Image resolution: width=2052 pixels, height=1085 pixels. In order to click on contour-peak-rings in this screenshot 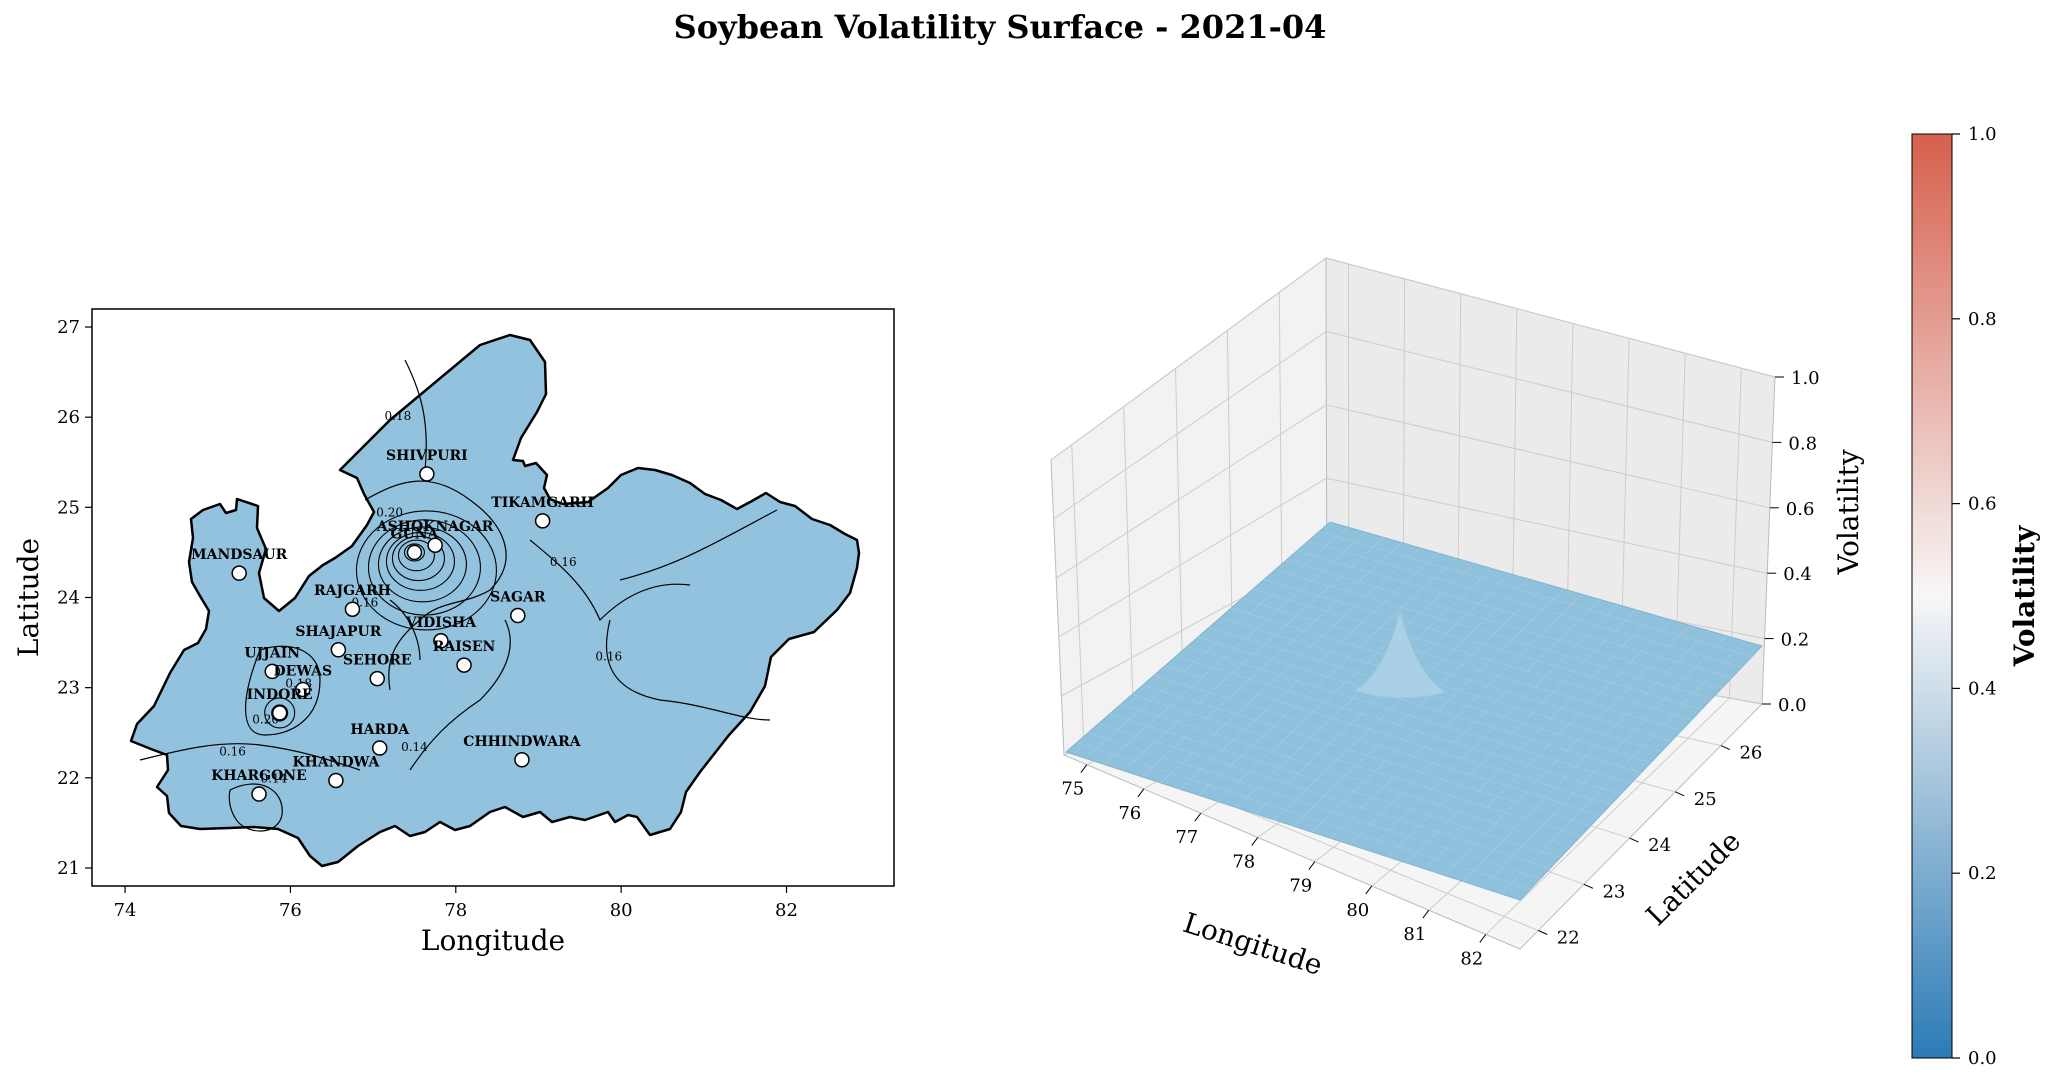, I will do `click(381, 619)`.